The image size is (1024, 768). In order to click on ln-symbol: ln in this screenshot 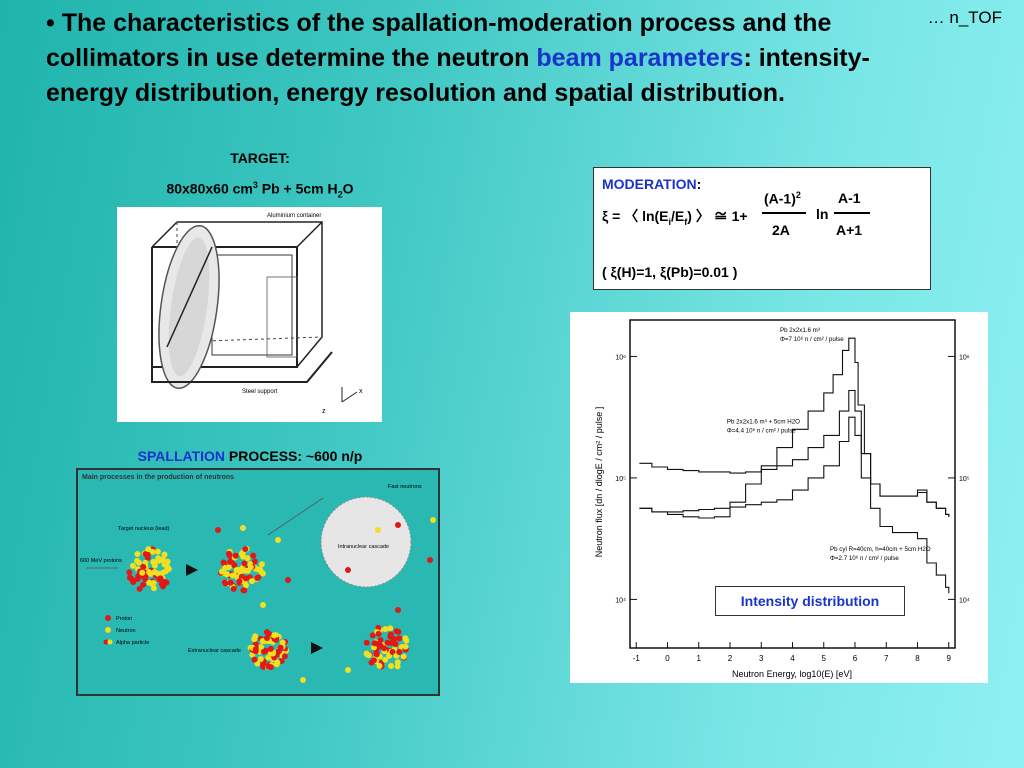, I will do `click(822, 214)`.